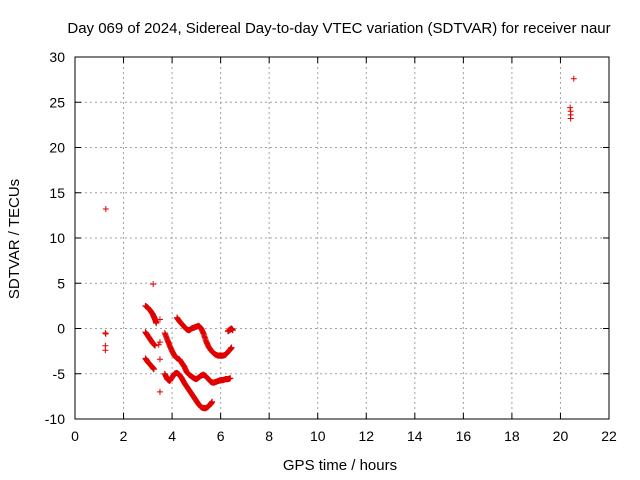 This screenshot has width=640, height=480. I want to click on x-tick-label: 20, so click(561, 436).